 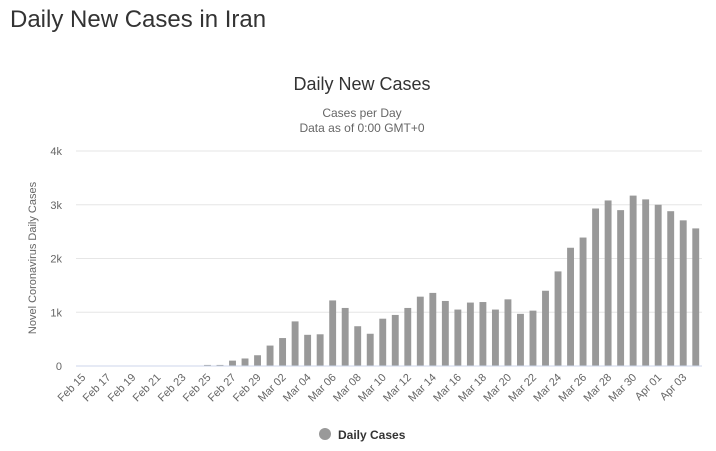 What do you see at coordinates (59, 367) in the screenshot?
I see `y-tick-label: 0` at bounding box center [59, 367].